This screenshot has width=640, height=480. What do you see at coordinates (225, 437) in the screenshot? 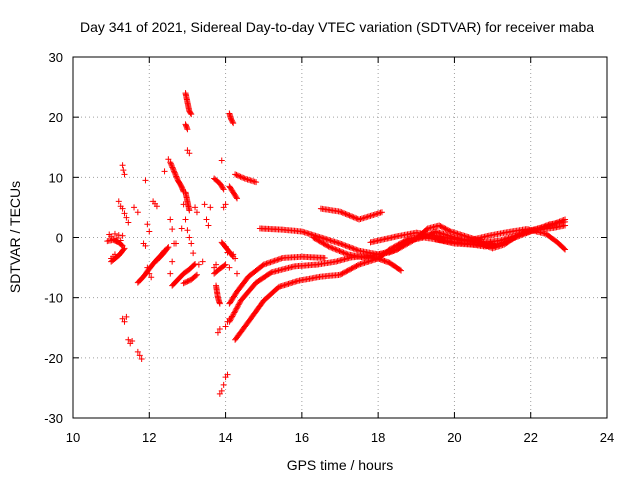
I see `x-tick-label: 14` at bounding box center [225, 437].